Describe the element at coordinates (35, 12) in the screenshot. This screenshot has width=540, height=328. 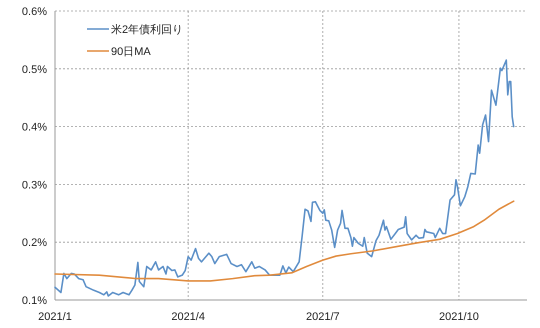
I see `y-tick-label: 0.6%` at that location.